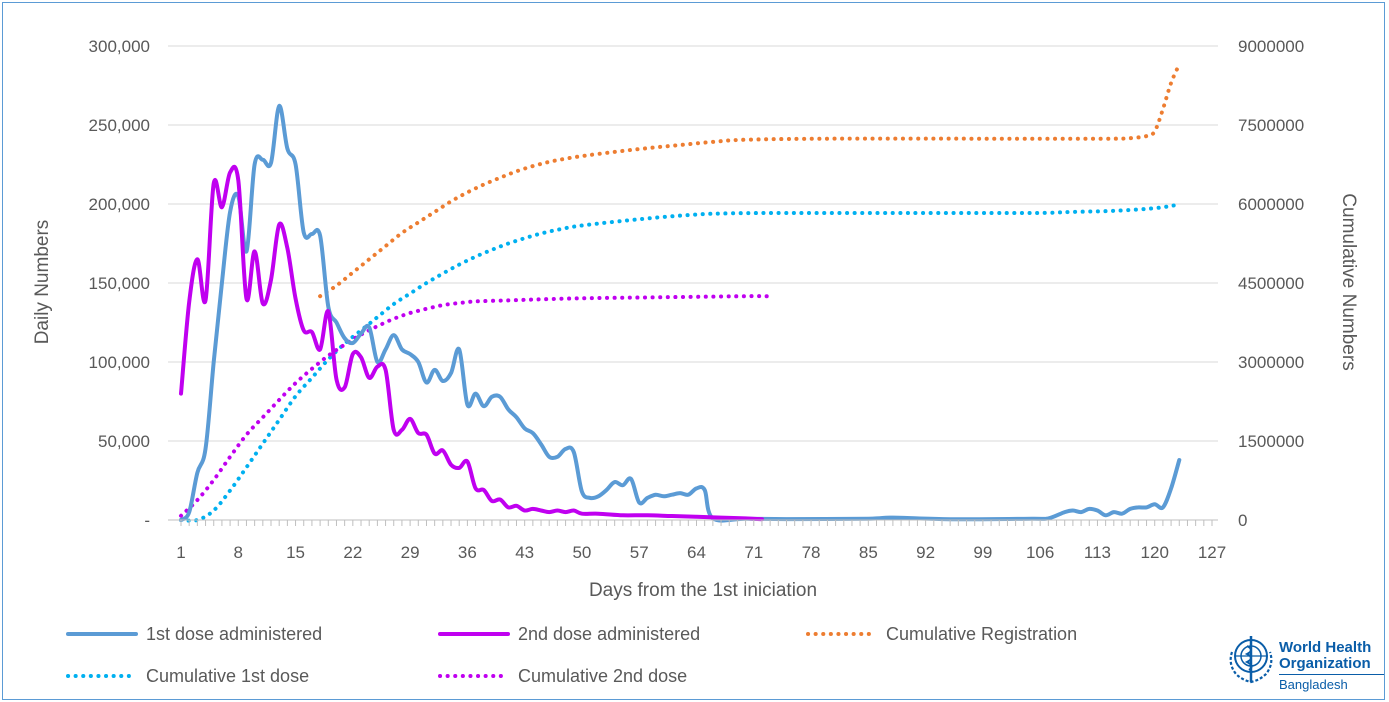 This screenshot has width=1389, height=702. Describe the element at coordinates (1331, 674) in the screenshot. I see `logo-rule` at that location.